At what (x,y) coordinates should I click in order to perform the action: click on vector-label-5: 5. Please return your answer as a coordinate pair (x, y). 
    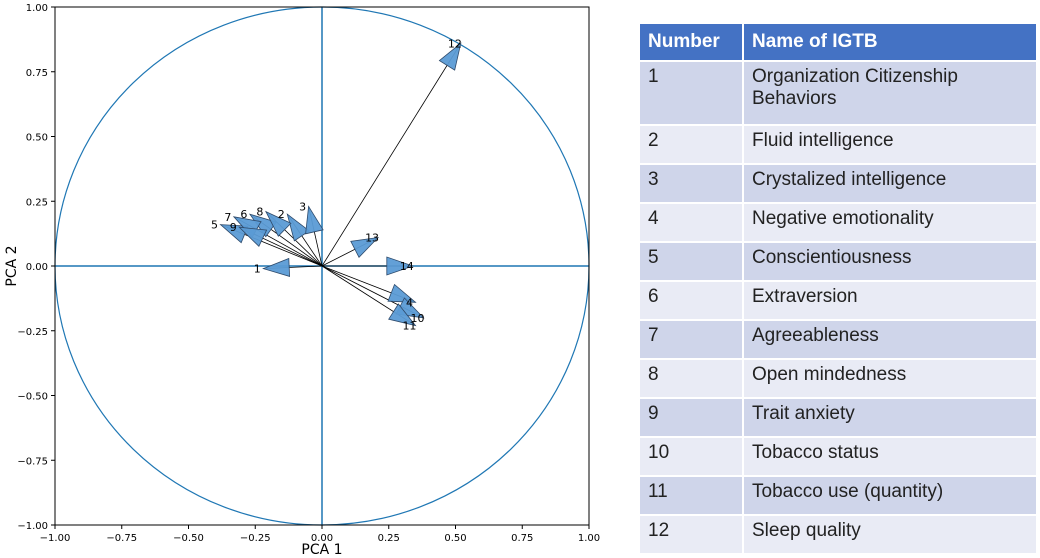
    Looking at the image, I should click on (214, 225).